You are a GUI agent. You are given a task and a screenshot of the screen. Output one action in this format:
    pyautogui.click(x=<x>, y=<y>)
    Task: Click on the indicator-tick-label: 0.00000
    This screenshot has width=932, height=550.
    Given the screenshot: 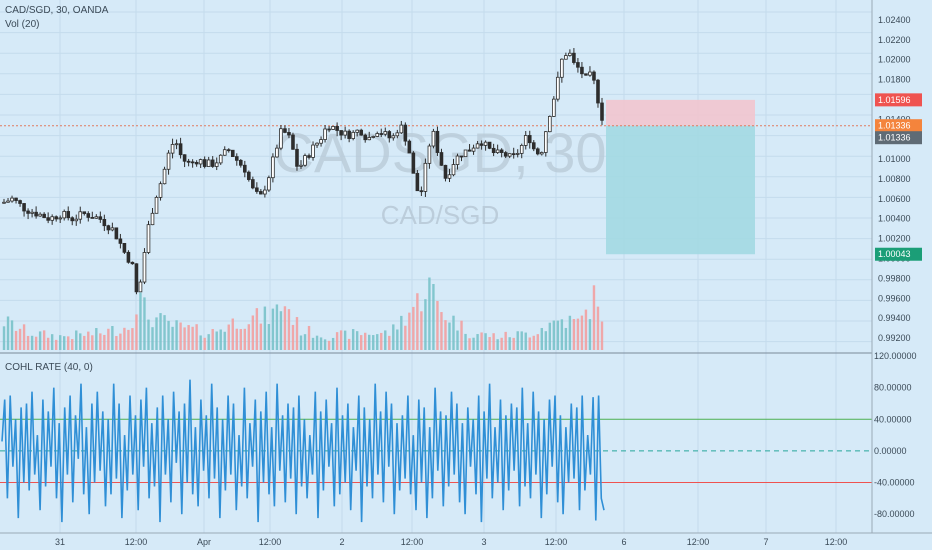 What is the action you would take?
    pyautogui.click(x=890, y=451)
    